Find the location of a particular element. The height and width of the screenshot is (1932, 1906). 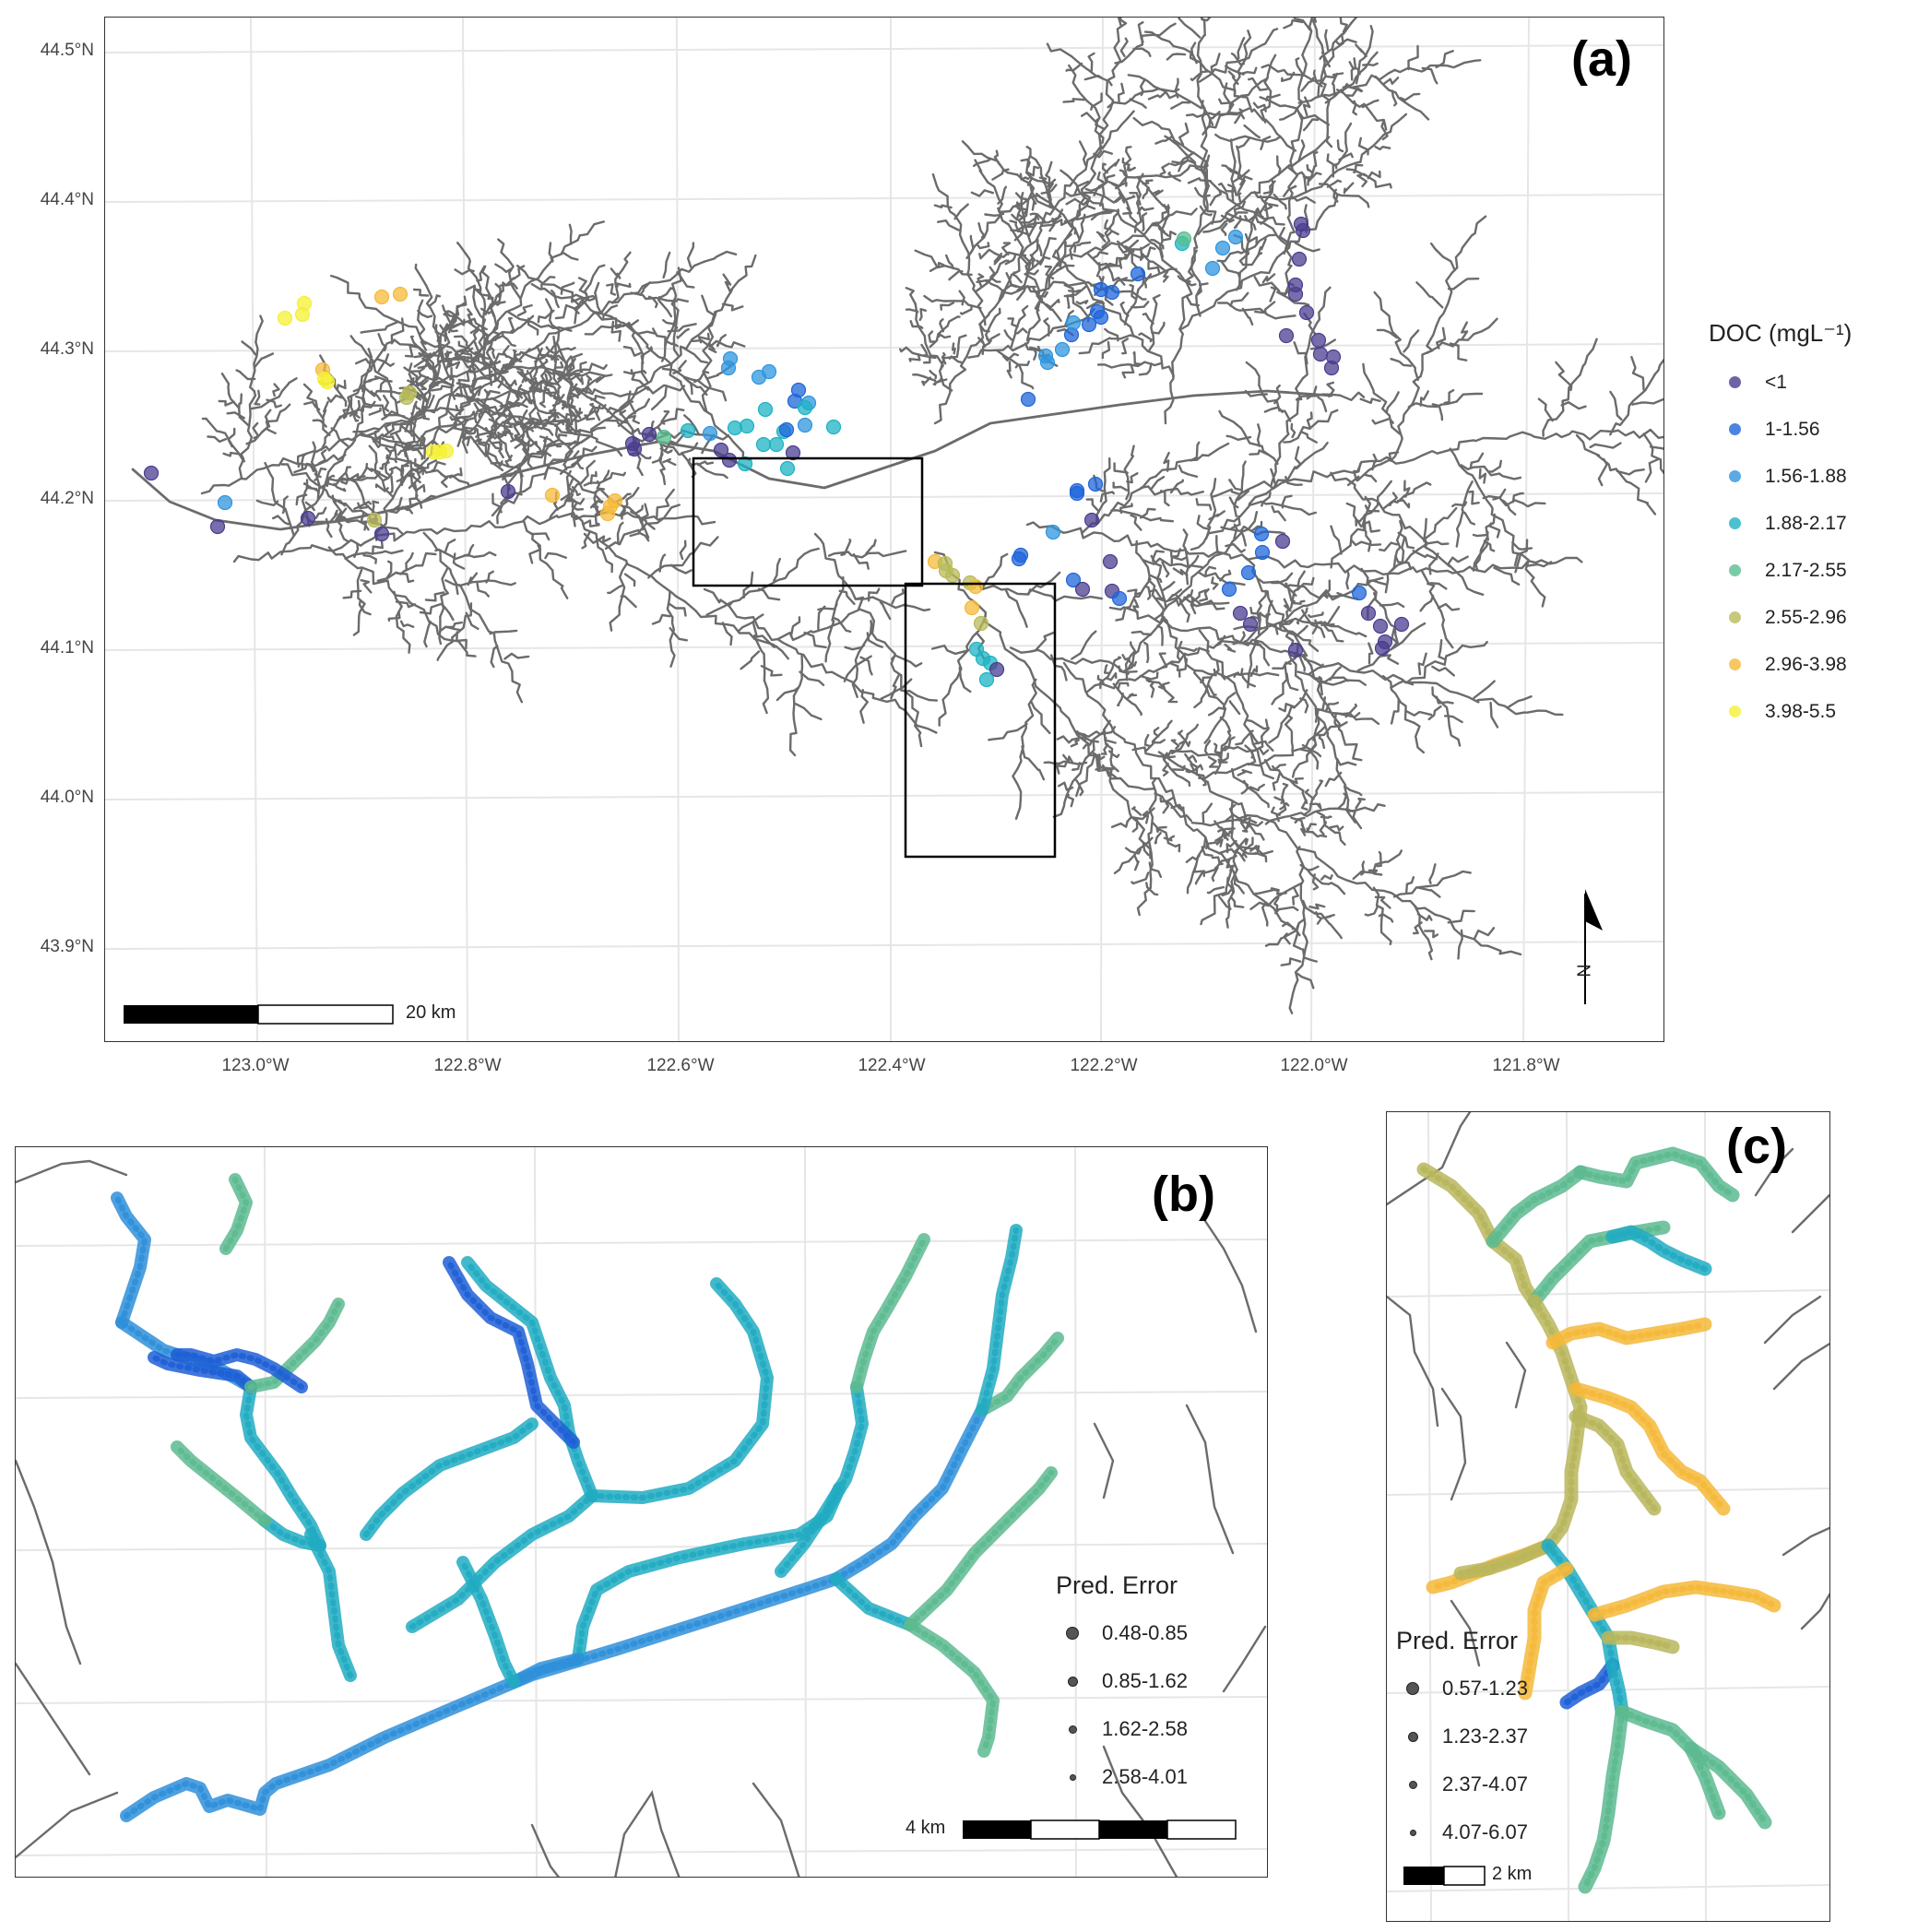

legend-item: 3.98-5.5 is located at coordinates (1780, 712).